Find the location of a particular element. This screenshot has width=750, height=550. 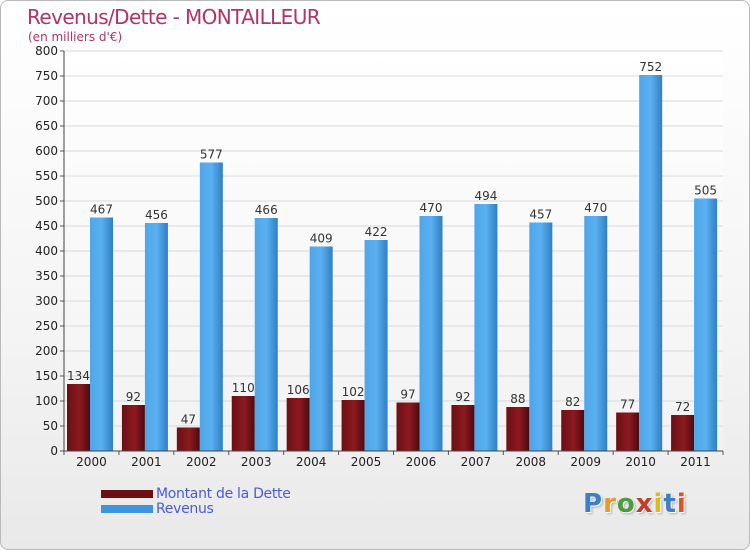

x-tick-label: 2008 is located at coordinates (531, 462).